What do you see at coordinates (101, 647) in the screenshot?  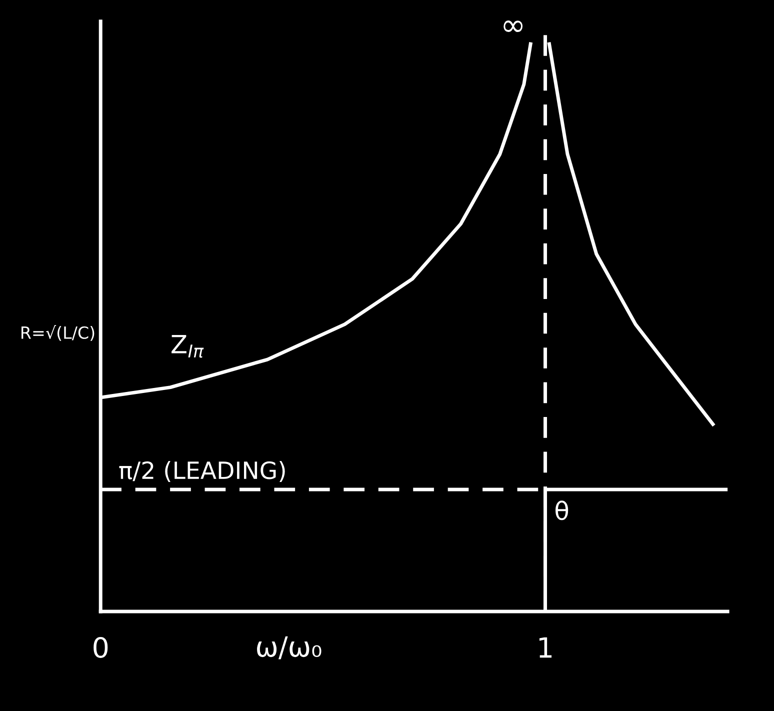 I see `x-tick-label: 0` at bounding box center [101, 647].